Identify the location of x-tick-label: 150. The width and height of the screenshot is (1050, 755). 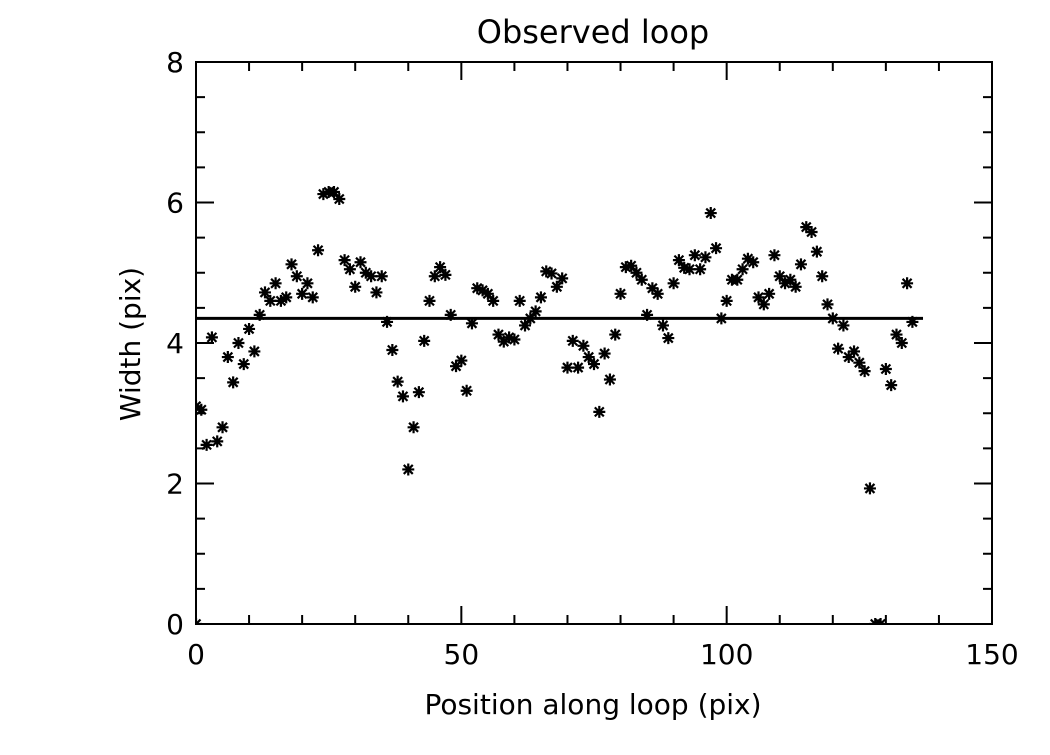
(991, 654).